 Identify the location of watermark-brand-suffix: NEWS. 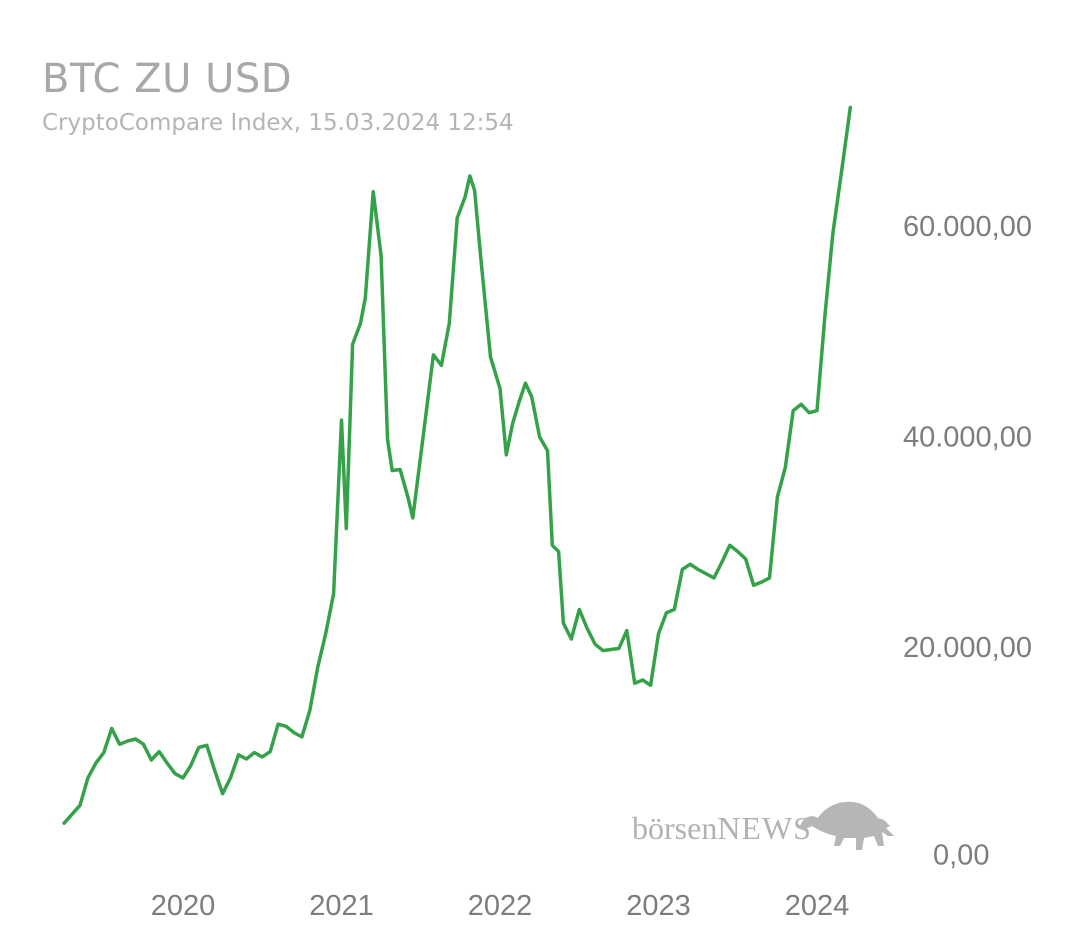
(764, 828).